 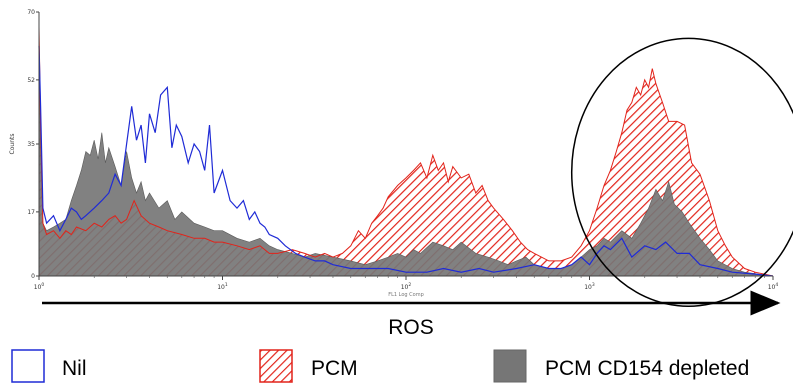 What do you see at coordinates (510, 366) in the screenshot?
I see `legend-swatch-pcm-cd154-depleted` at bounding box center [510, 366].